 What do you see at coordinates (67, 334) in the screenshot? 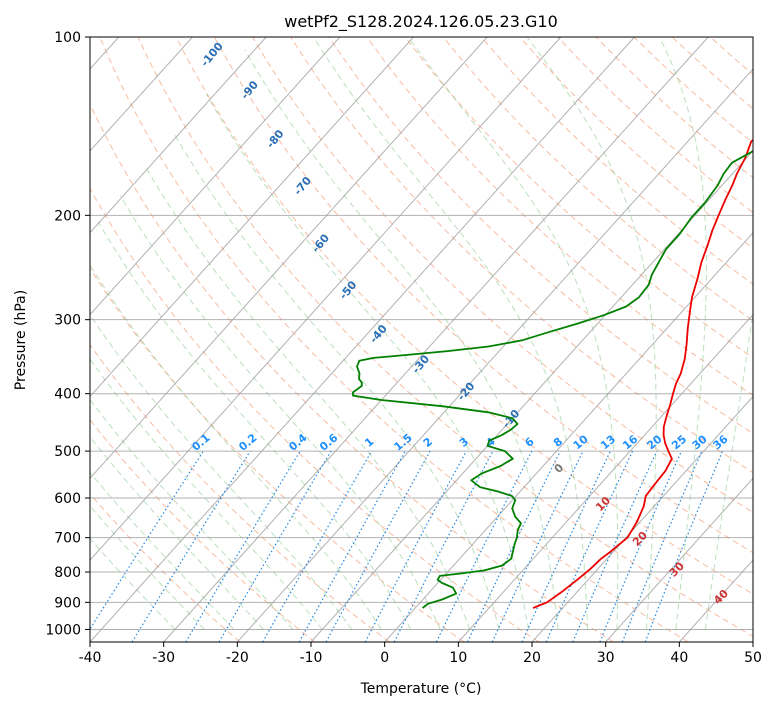
I see `y-axis-ticks: 100 200 300 400 500 600 700 800 900 1000` at bounding box center [67, 334].